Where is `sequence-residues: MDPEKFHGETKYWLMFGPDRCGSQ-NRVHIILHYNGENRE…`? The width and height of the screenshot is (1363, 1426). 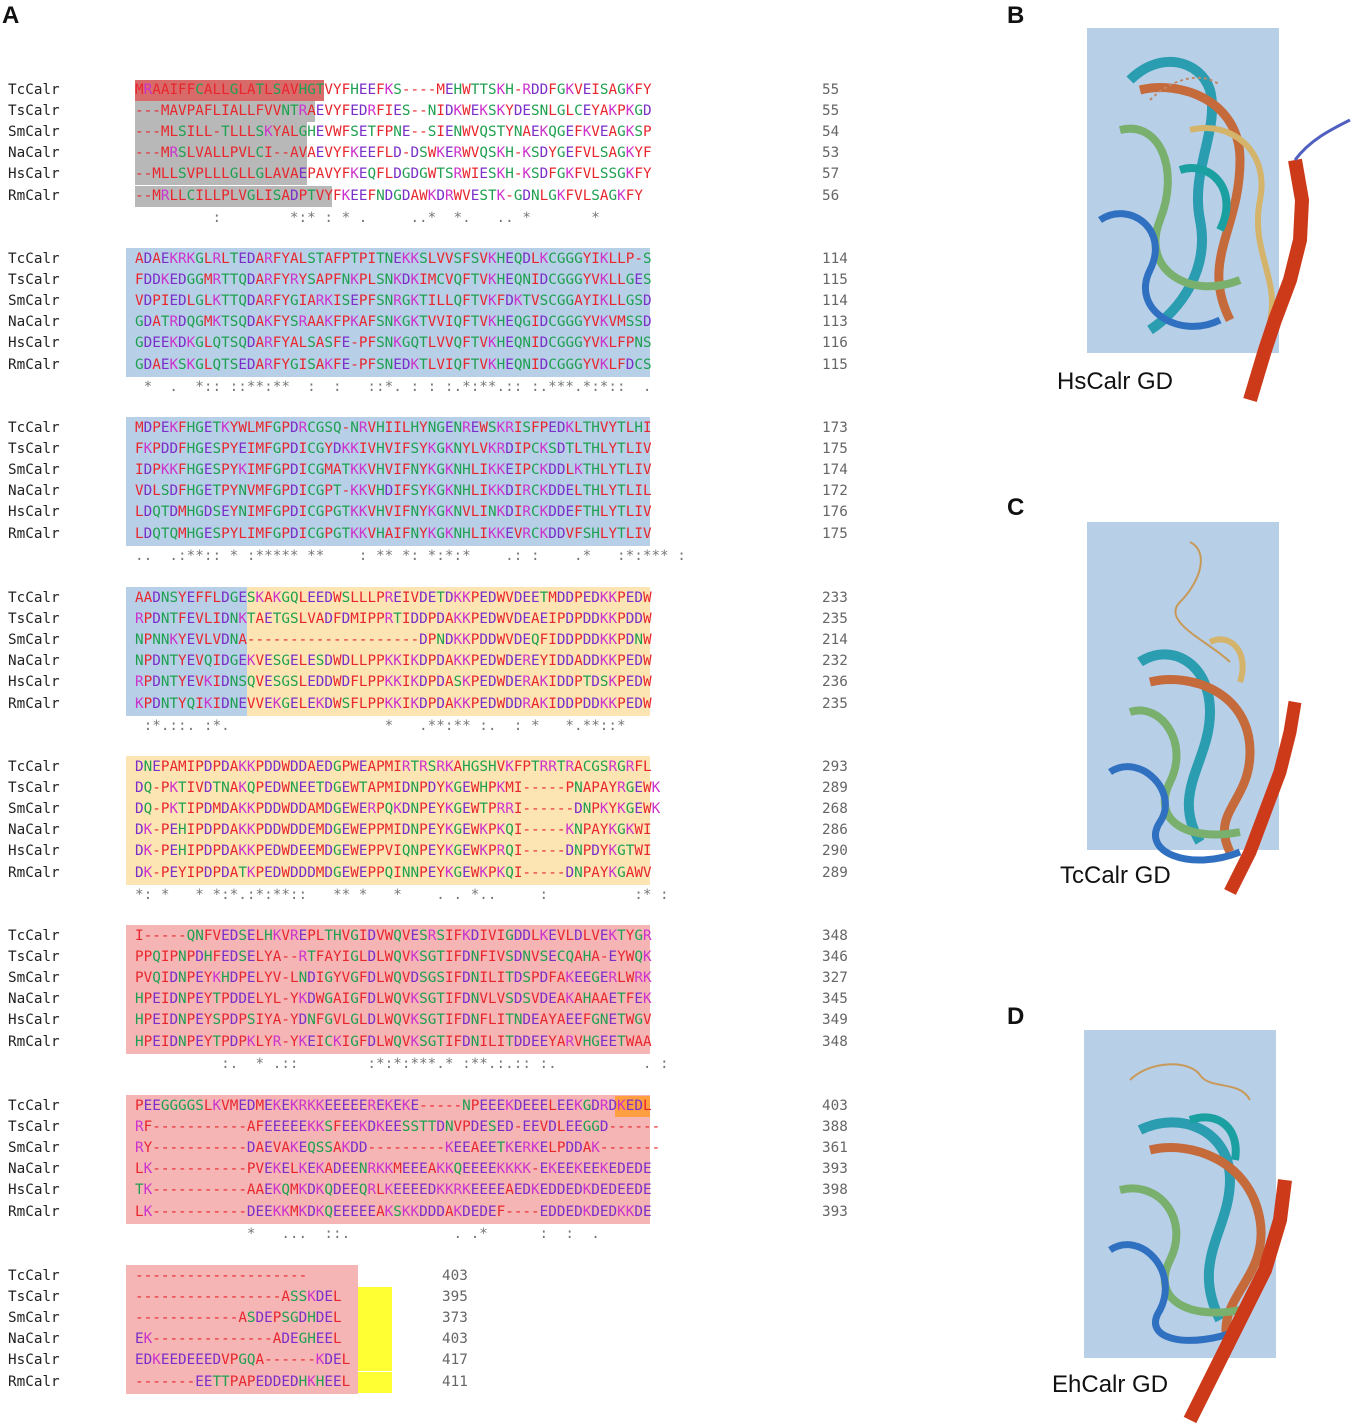
sequence-residues: MDPEKFHGETKYWLMFGPDRCGSQ-NRVHIILHYNGENRE… is located at coordinates (393, 428).